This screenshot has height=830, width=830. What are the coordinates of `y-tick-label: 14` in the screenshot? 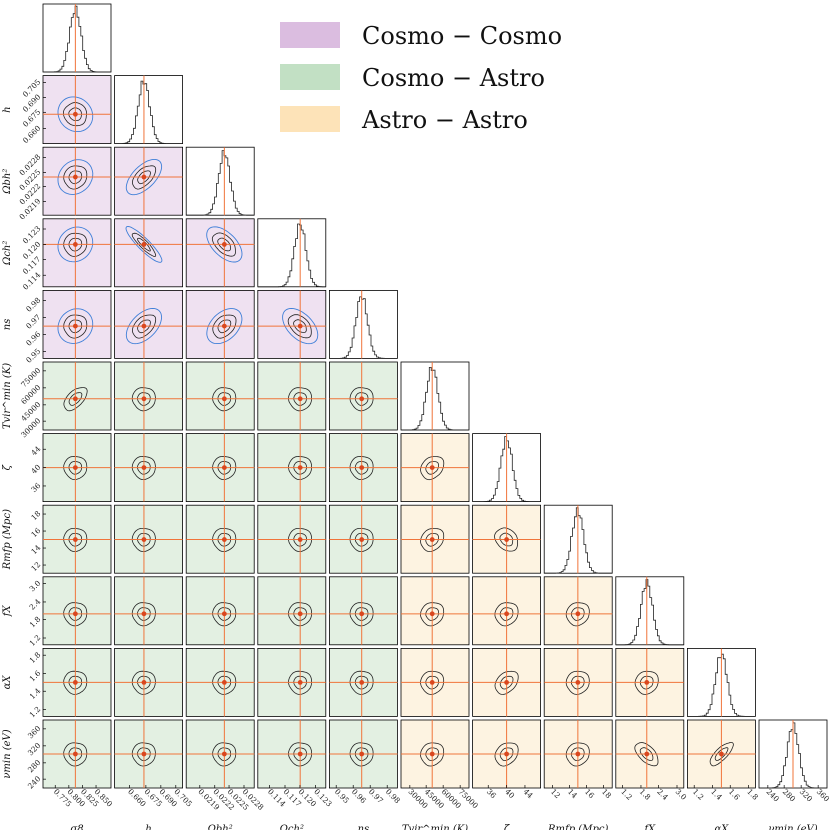 It's located at (35, 549).